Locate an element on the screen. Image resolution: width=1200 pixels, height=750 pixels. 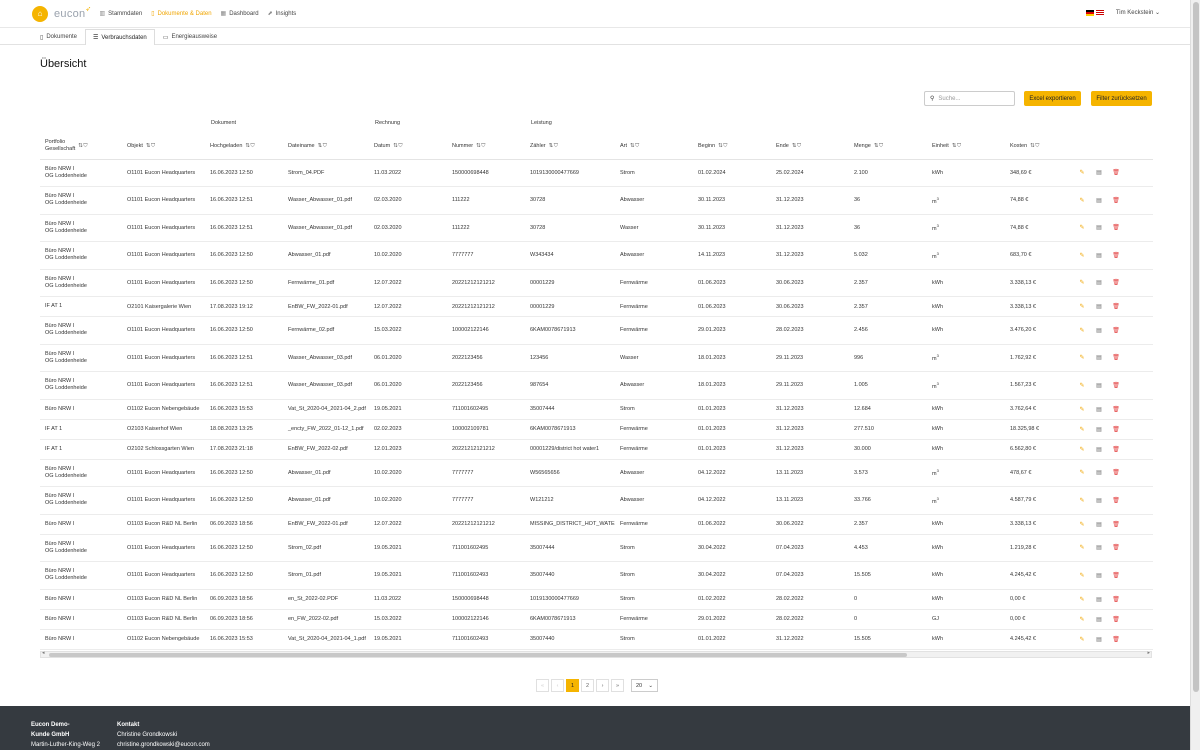
reset-filters-button: Filter zurücksetzen is located at coordinates (1121, 98).